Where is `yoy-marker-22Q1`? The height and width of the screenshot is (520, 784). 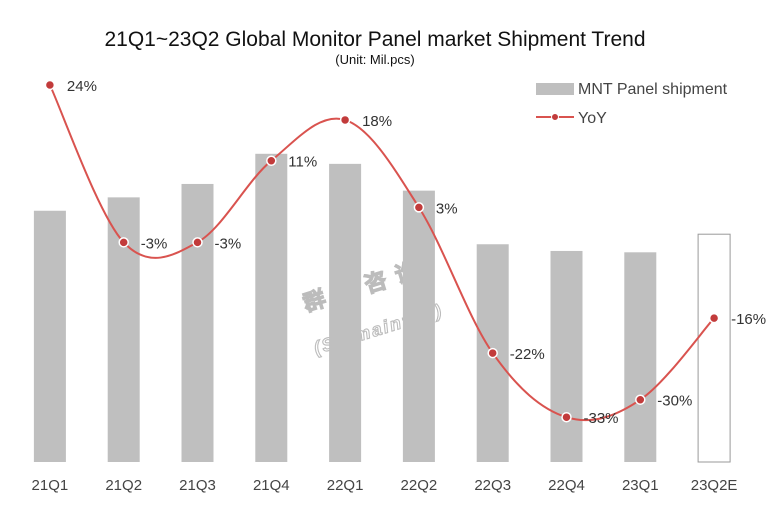 yoy-marker-22Q1 is located at coordinates (345, 120).